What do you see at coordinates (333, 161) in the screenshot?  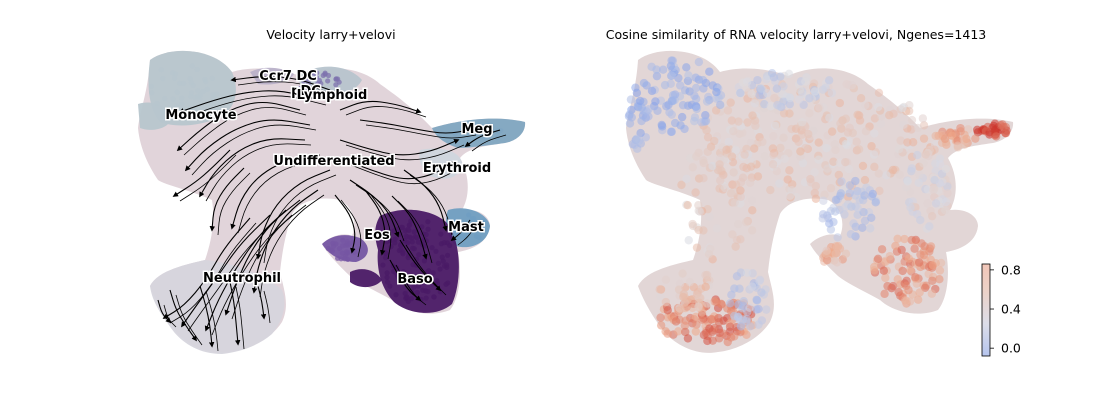 I see `cluster-label-undifferentiated: Undifferentiated` at bounding box center [333, 161].